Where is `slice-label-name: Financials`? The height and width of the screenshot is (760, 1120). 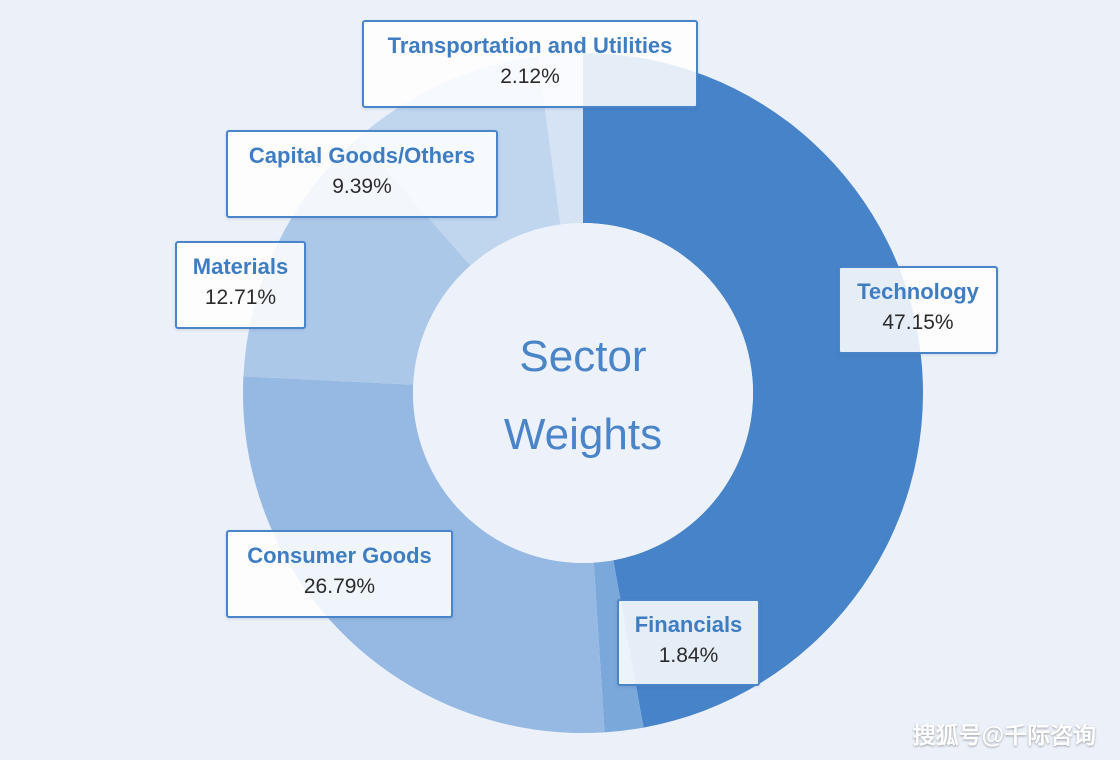
slice-label-name: Financials is located at coordinates (688, 624).